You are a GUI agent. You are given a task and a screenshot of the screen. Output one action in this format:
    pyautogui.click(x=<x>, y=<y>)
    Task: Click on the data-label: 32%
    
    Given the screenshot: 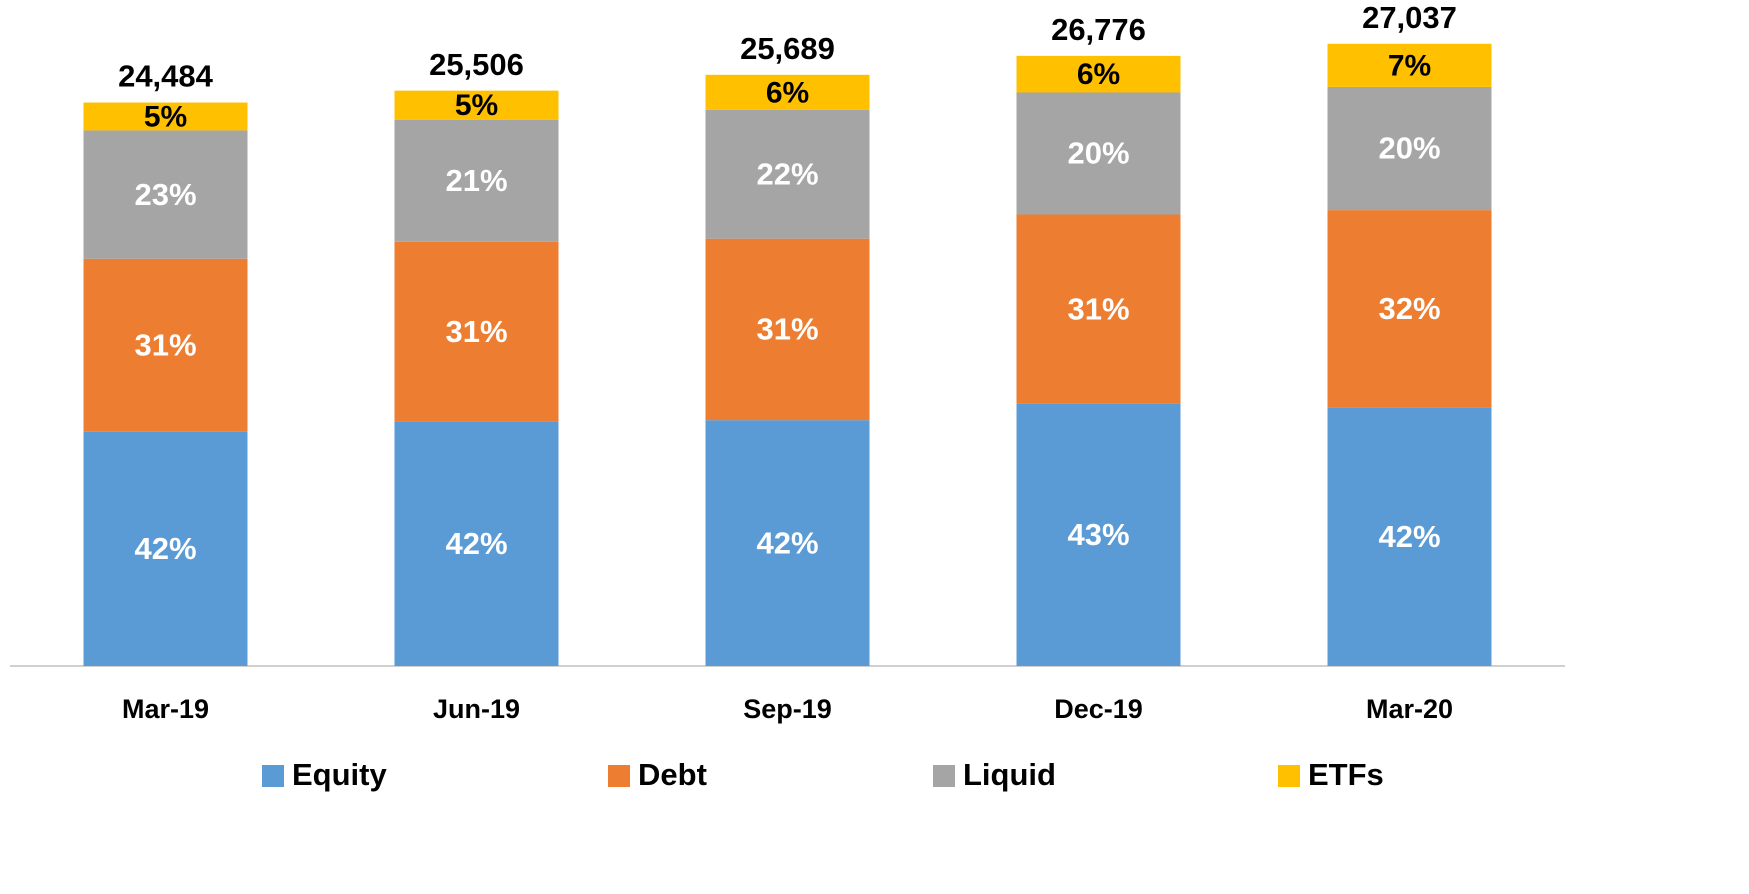 What is the action you would take?
    pyautogui.click(x=1409, y=308)
    